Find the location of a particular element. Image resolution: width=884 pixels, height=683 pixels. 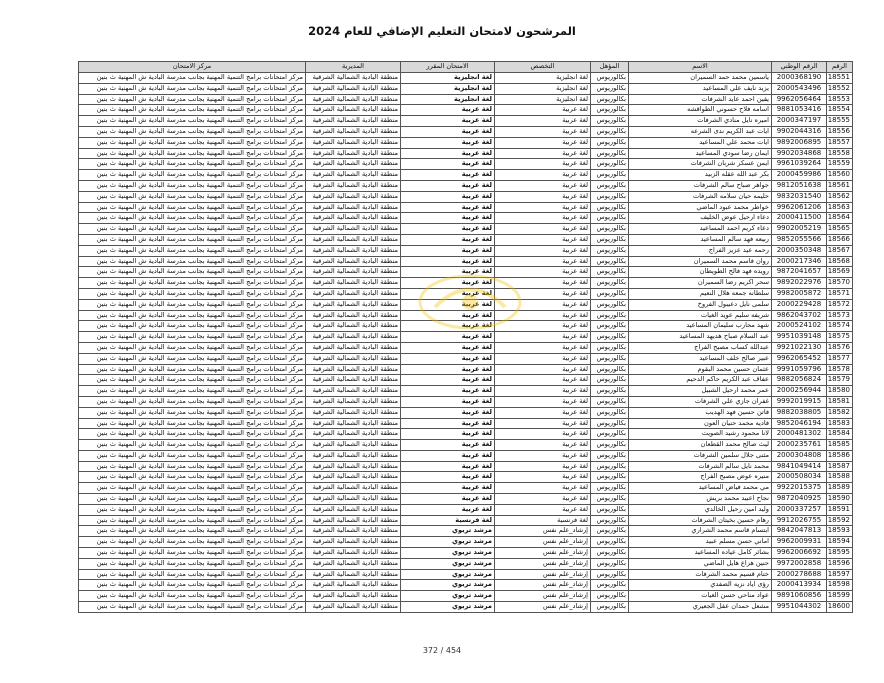

candidate-name-cell: مثنى جلال سلمين الشرفات is located at coordinates (700, 455).